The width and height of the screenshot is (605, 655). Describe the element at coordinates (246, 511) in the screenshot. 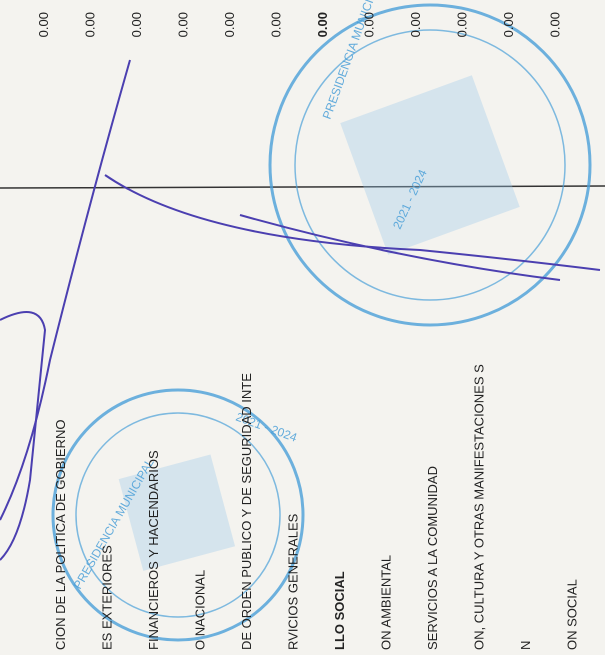

I see `row-label: DE ORDEN PUBLICO Y DE SEGURIDAD INTE` at that location.